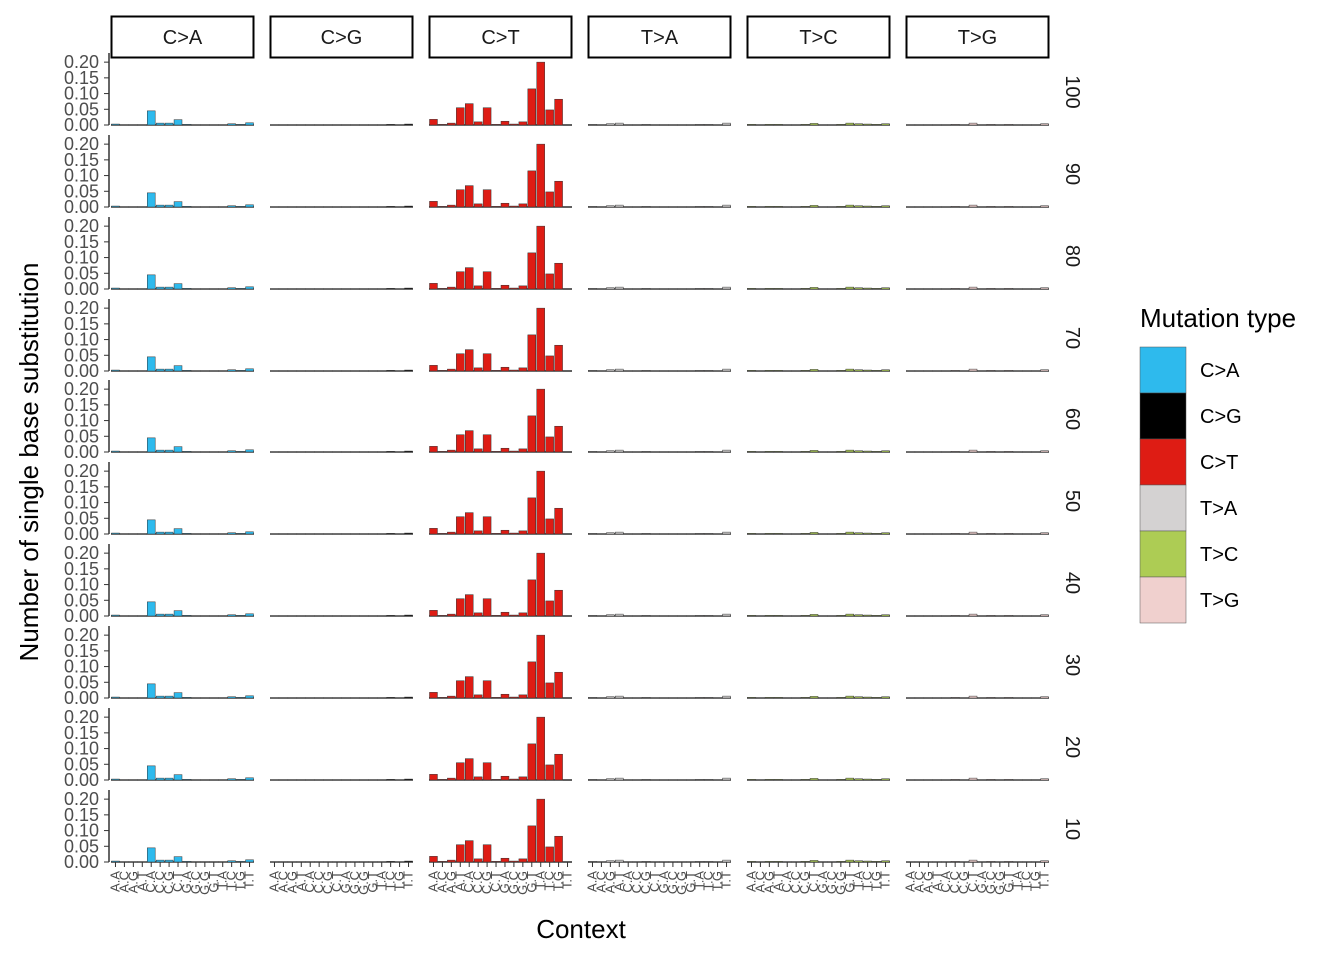 This screenshot has width=1344, height=960. I want to click on x-tick-label: G.A, so click(186, 882).